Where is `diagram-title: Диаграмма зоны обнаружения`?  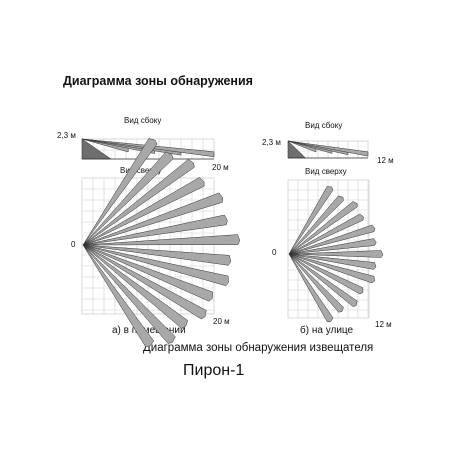 diagram-title: Диаграмма зоны обнаружения is located at coordinates (158, 81).